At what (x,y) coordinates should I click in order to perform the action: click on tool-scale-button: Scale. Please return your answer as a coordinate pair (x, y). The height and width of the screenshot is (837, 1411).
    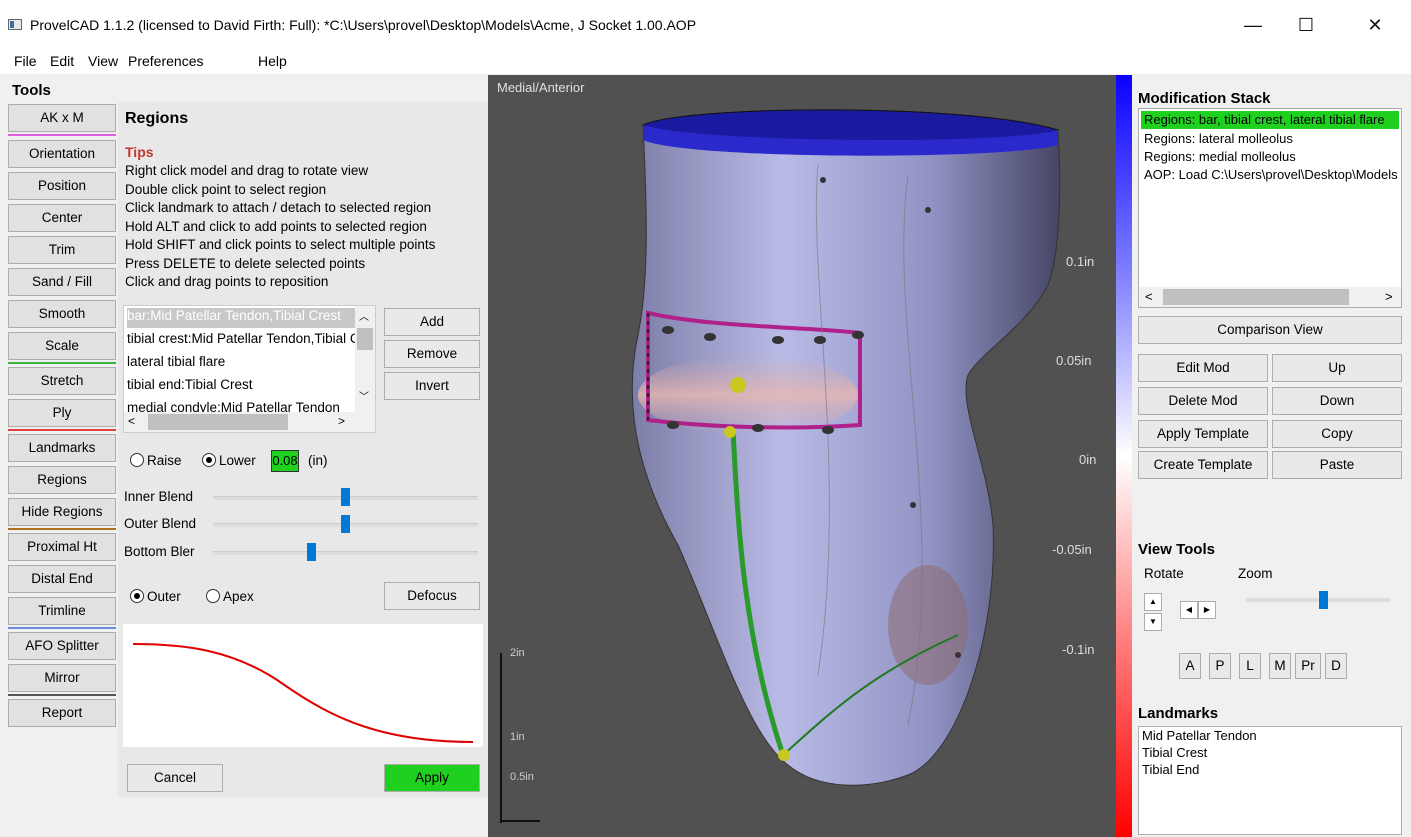
    Looking at the image, I should click on (62, 346).